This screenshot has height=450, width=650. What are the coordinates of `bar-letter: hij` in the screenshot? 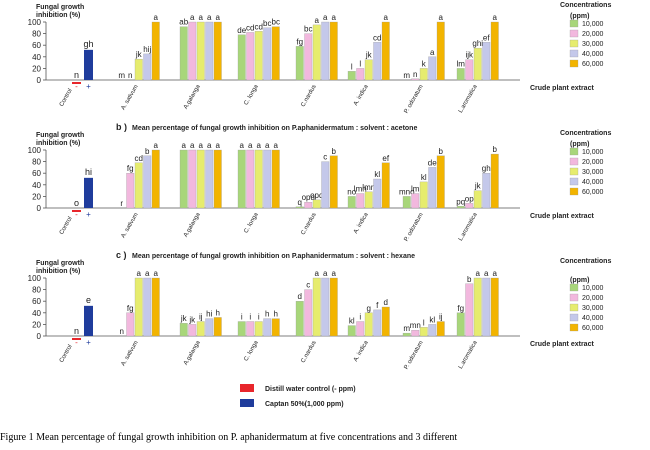 It's located at (147, 49).